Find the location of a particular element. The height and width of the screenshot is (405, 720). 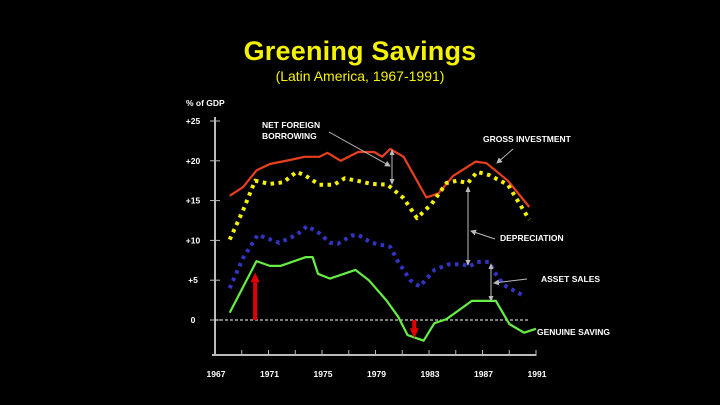

depreciation-pointer is located at coordinates (483, 234).